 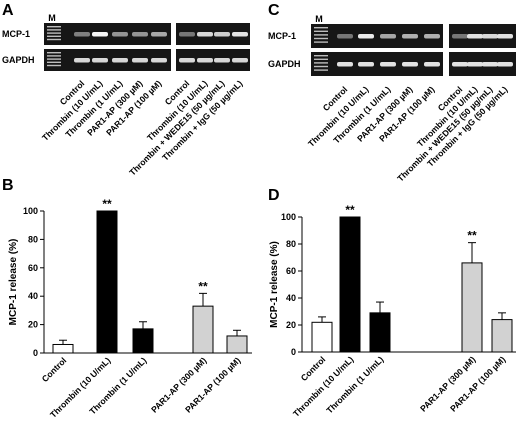 I want to click on x-tick-label: Control, so click(x=54, y=369).